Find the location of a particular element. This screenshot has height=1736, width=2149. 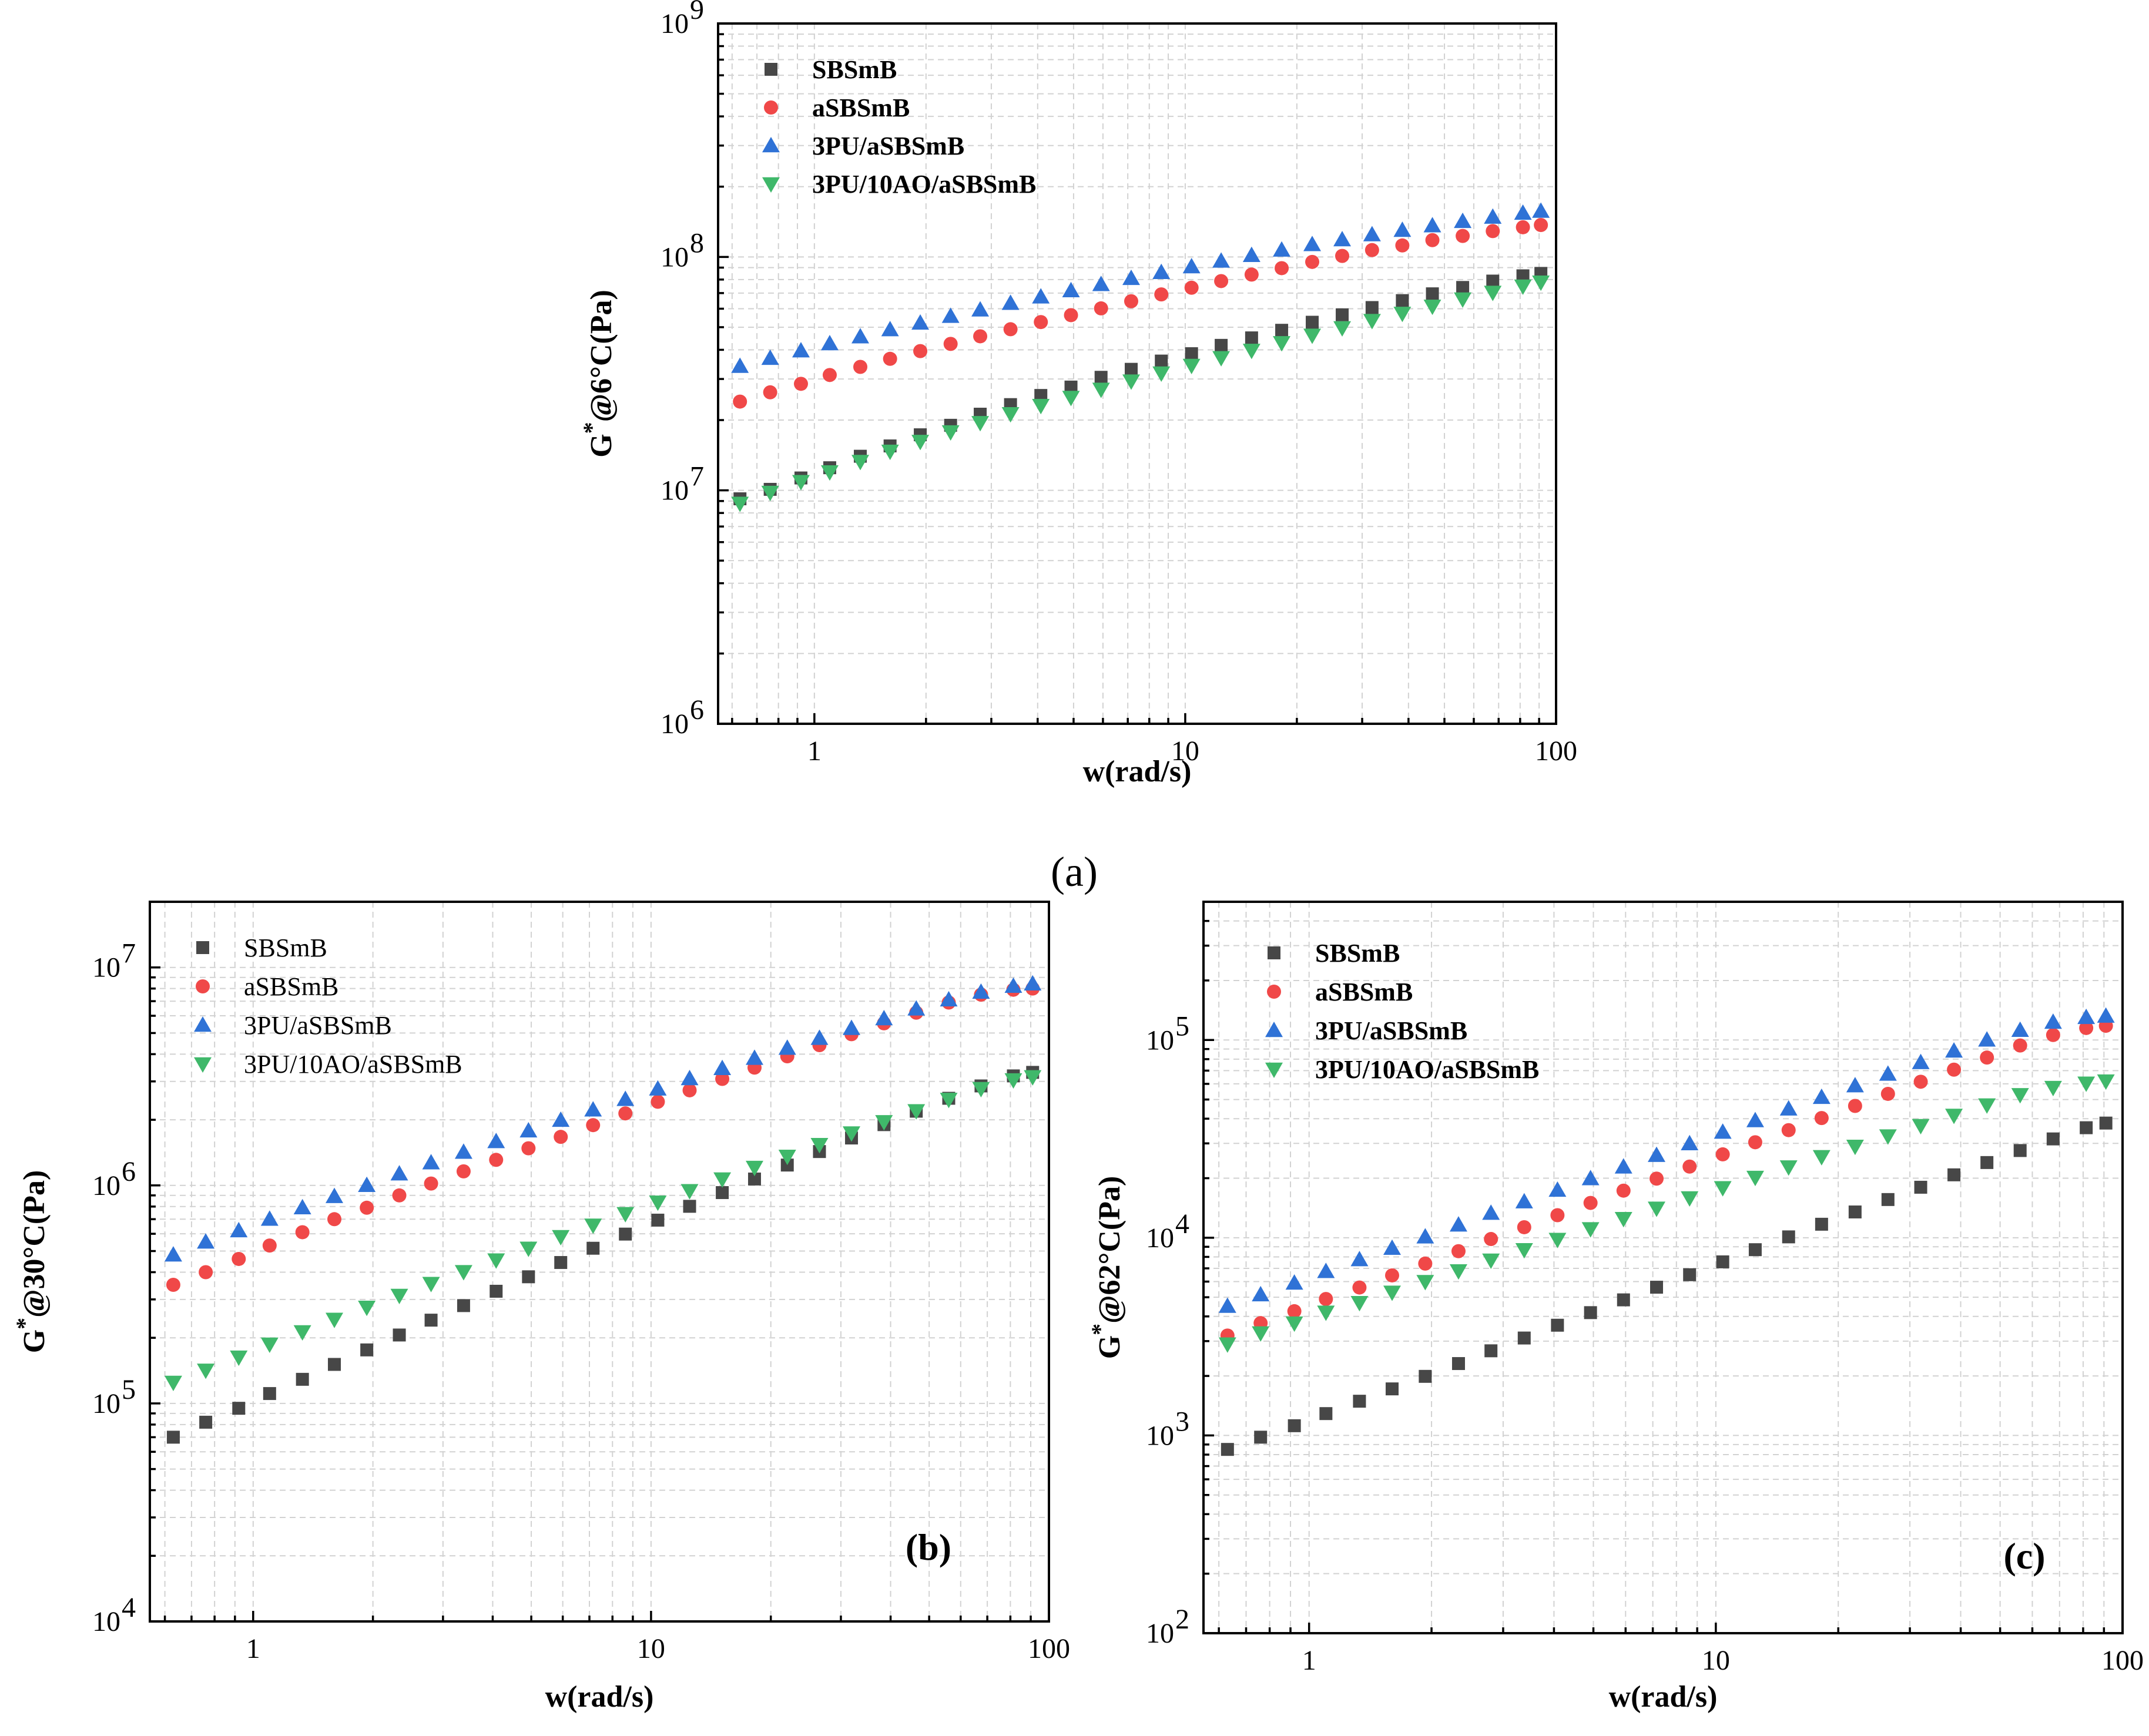

y-tick-exponent: 6 is located at coordinates (697, 710).